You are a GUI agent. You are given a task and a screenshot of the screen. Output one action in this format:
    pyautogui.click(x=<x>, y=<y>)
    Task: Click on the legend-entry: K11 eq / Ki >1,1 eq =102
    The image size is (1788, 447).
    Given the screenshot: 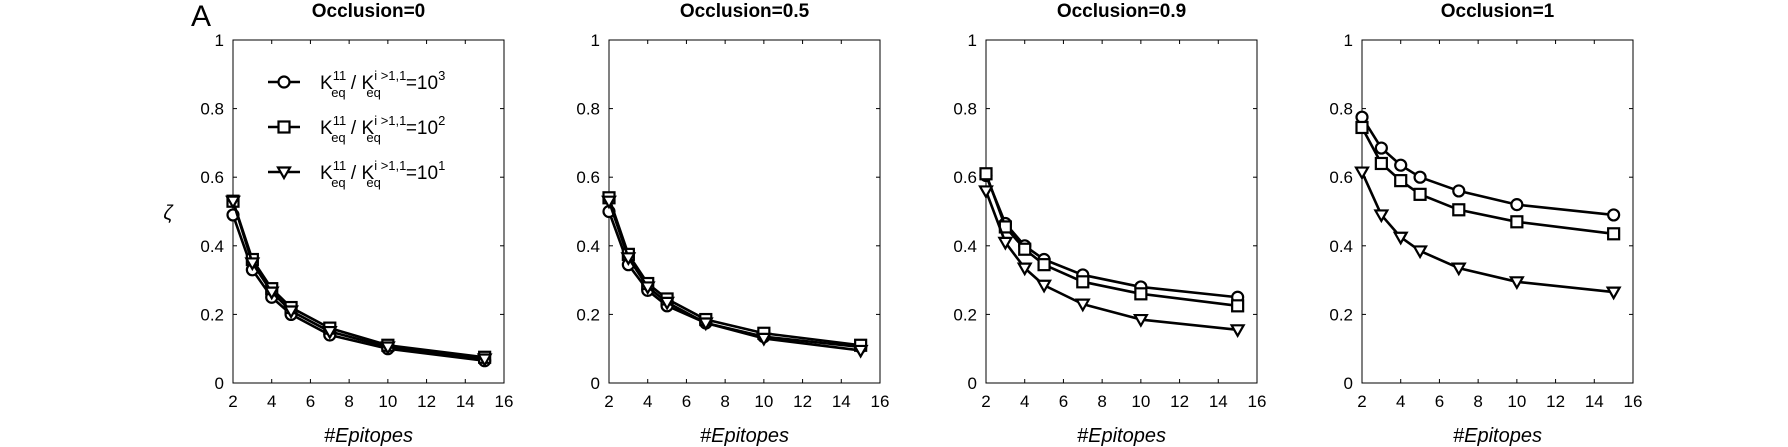 What is the action you would take?
    pyautogui.click(x=356, y=129)
    